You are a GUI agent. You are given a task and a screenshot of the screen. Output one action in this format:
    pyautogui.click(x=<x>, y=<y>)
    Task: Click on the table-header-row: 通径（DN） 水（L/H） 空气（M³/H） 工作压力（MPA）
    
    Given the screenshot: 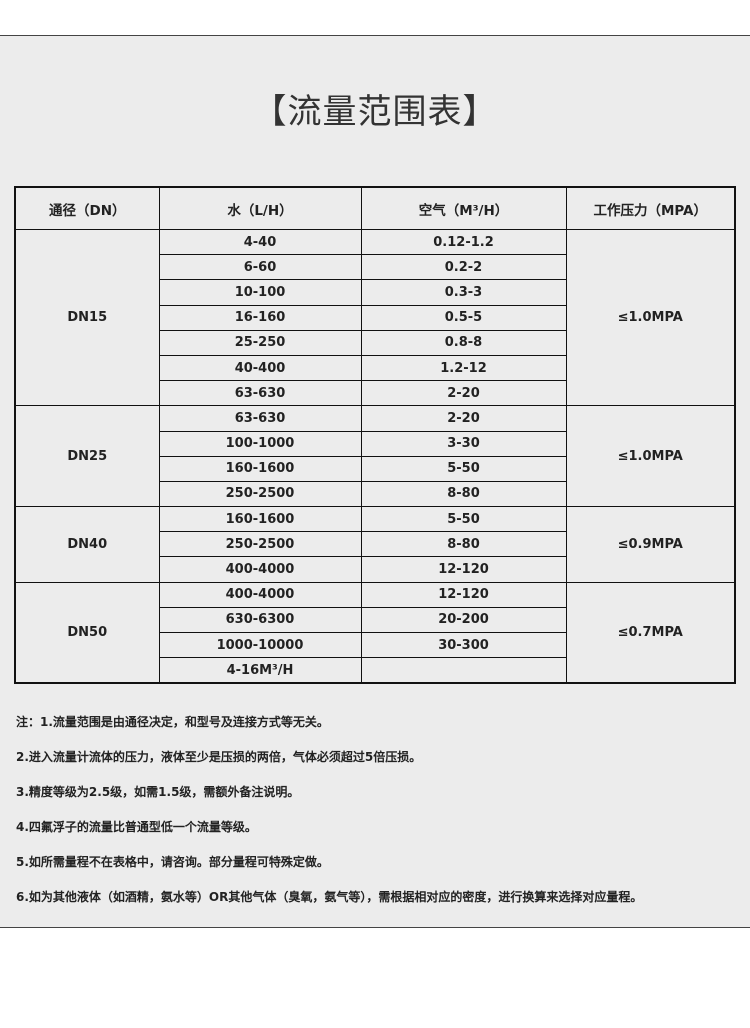 What is the action you would take?
    pyautogui.click(x=375, y=208)
    